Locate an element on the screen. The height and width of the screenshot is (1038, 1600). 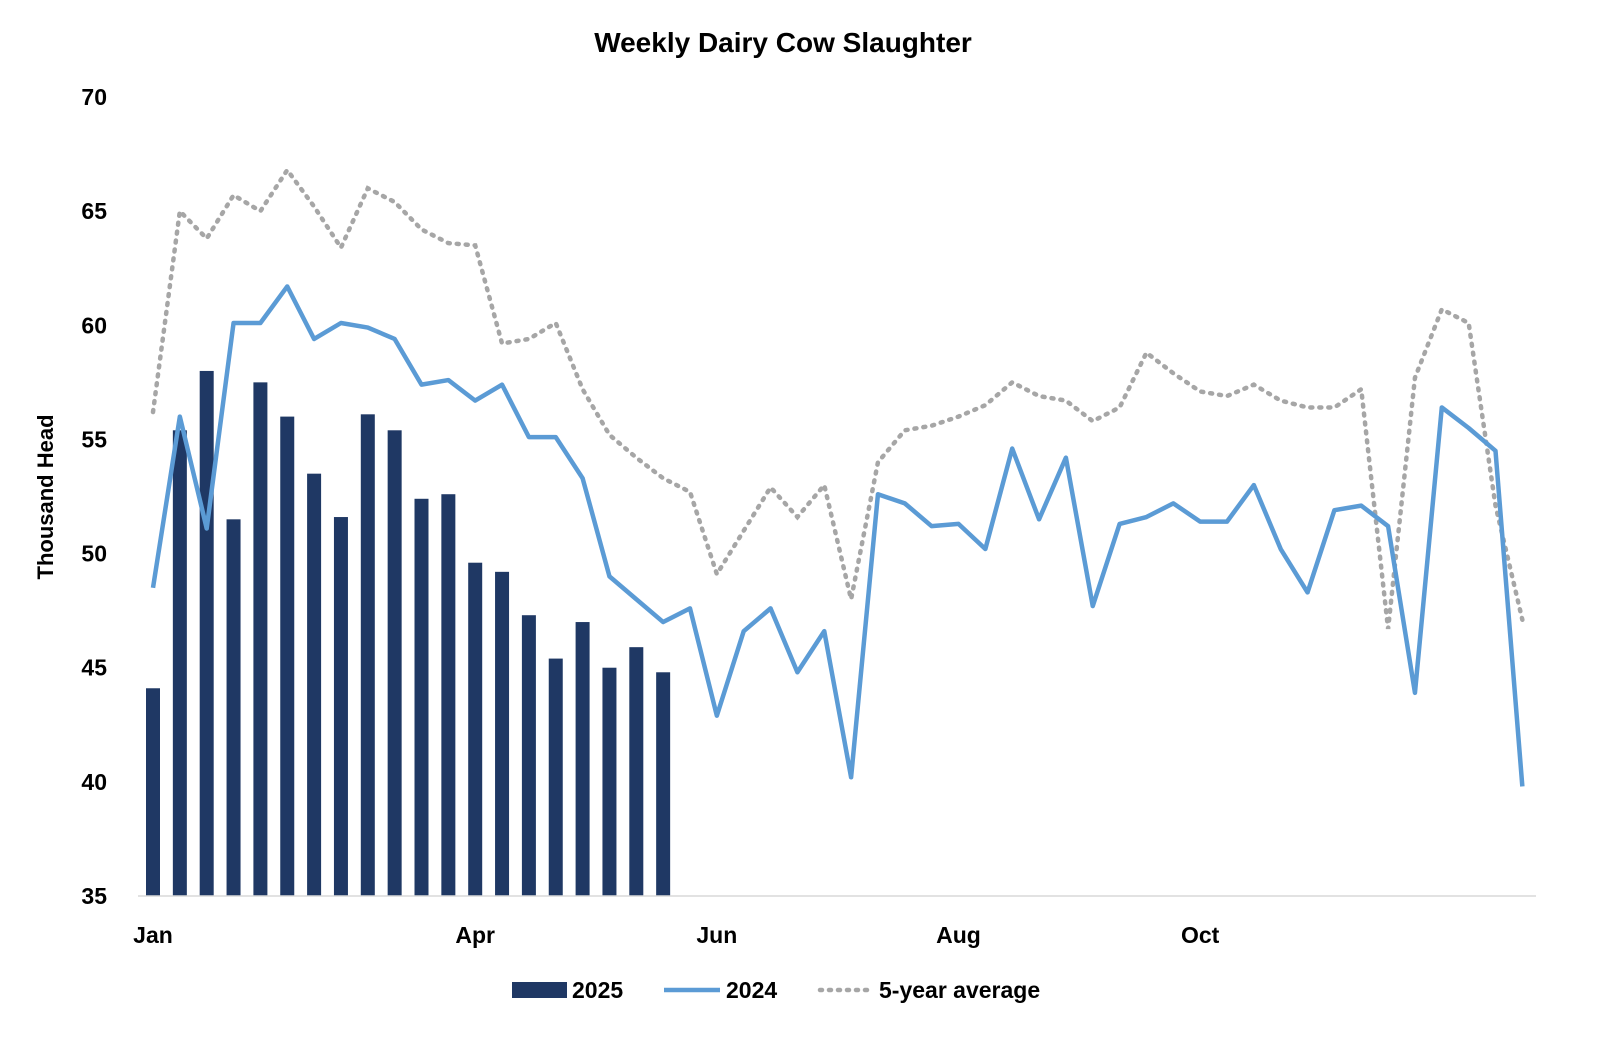
x-tick-label: Aug is located at coordinates (958, 935).